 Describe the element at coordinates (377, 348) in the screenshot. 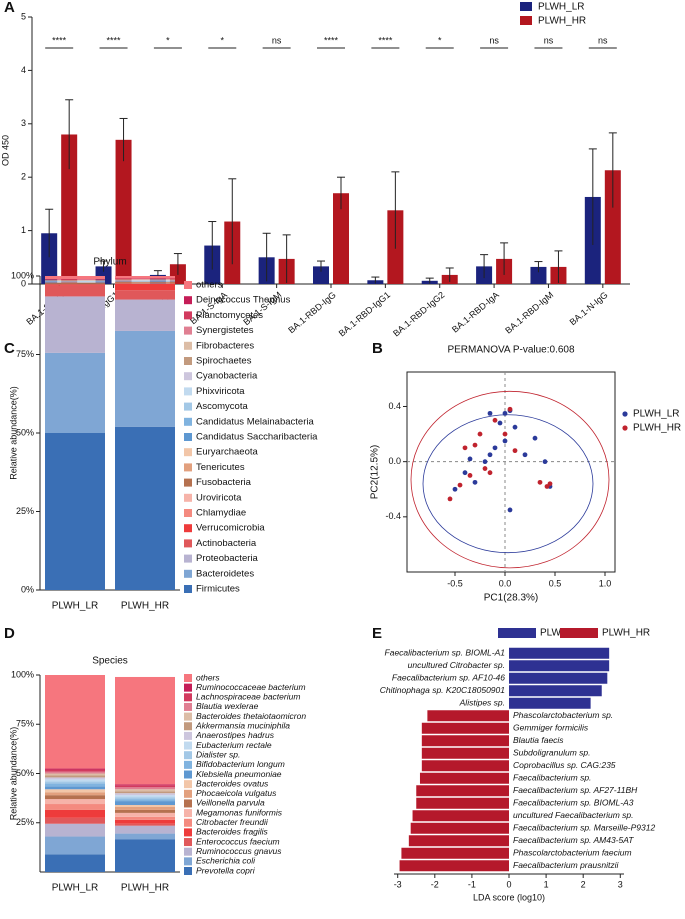

I see `panel-label: B` at that location.